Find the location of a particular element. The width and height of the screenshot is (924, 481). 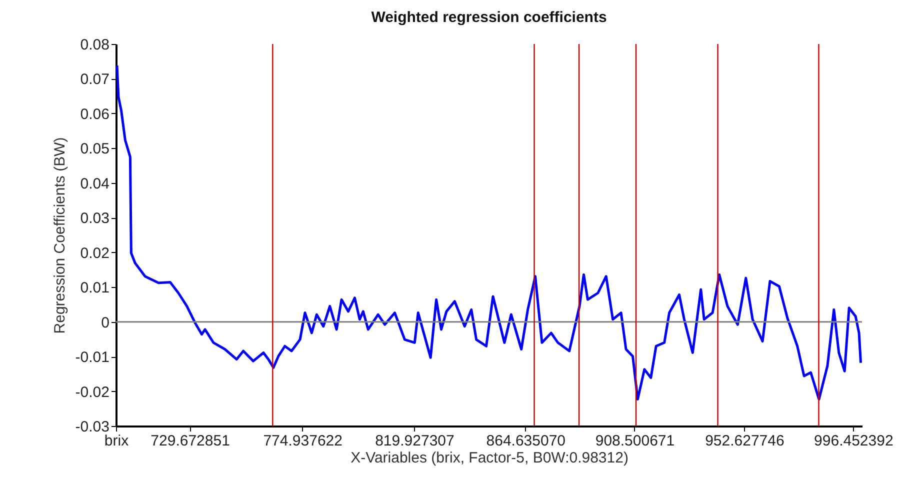

x-tick-label: 908.500671 is located at coordinates (635, 441).